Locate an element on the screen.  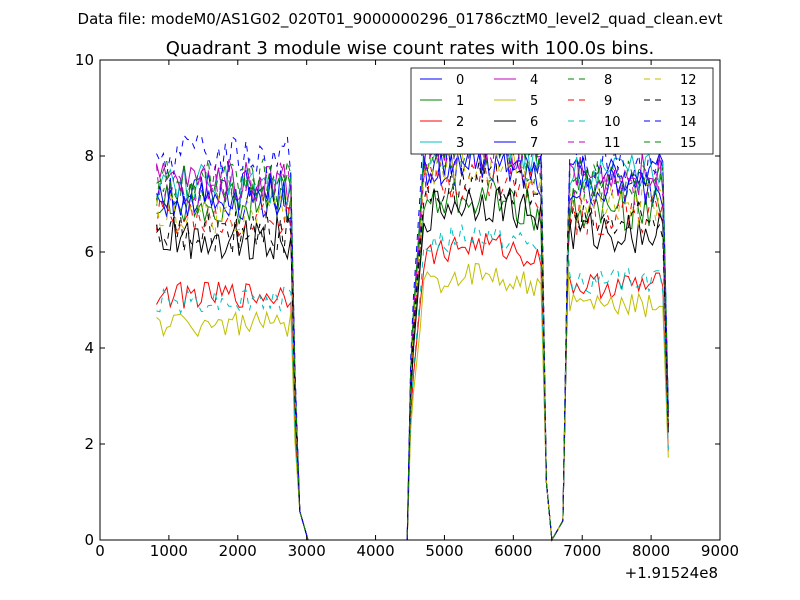
x-tick-label: 0 is located at coordinates (100, 551).